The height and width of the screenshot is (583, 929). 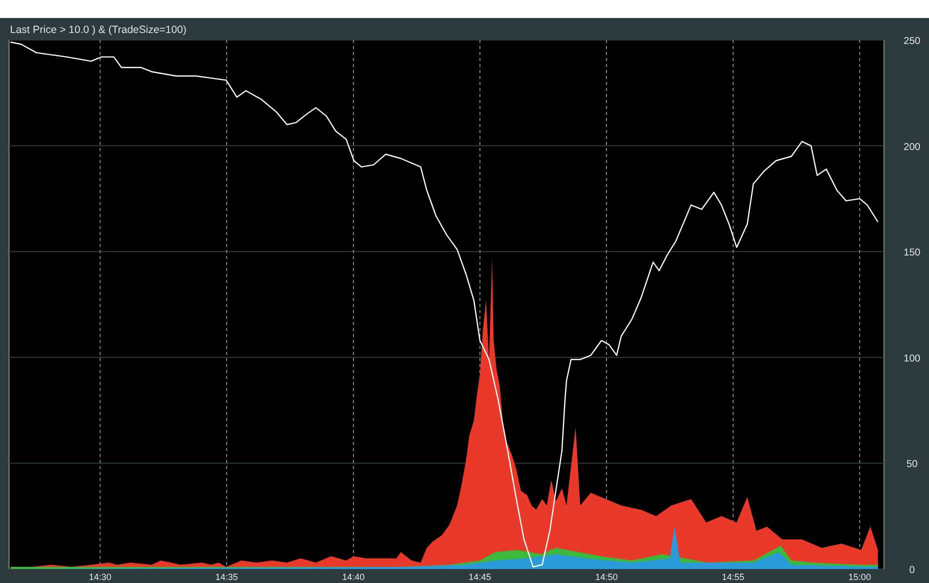 I want to click on x-tick-label: 14:35, so click(x=226, y=577).